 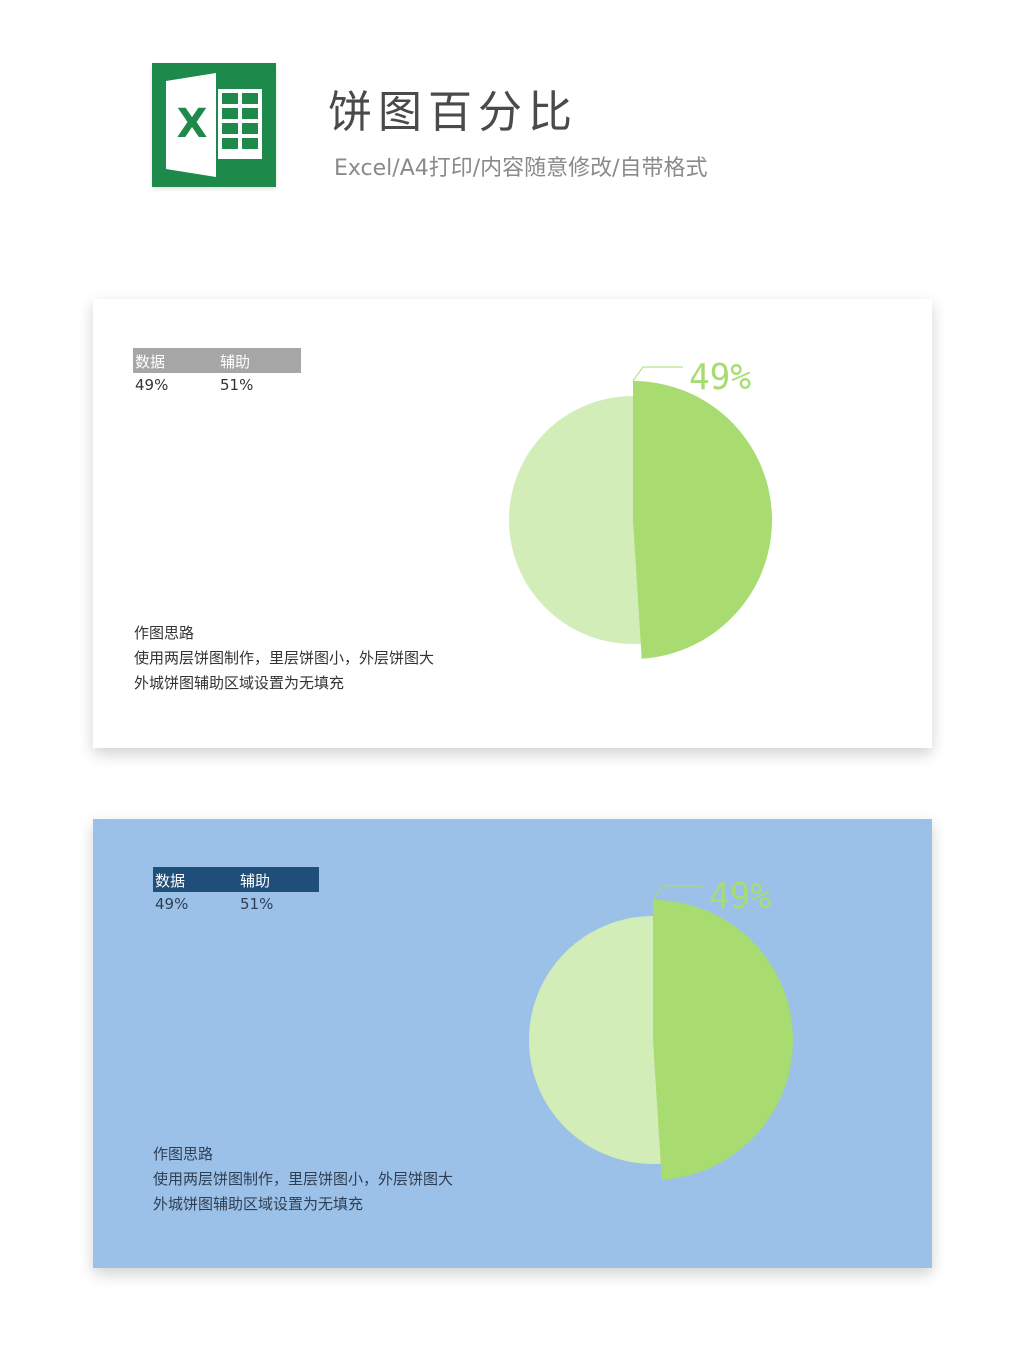 What do you see at coordinates (521, 168) in the screenshot?
I see `page-subtitle: Excel/A4打印/内容随意修改/自带格式` at bounding box center [521, 168].